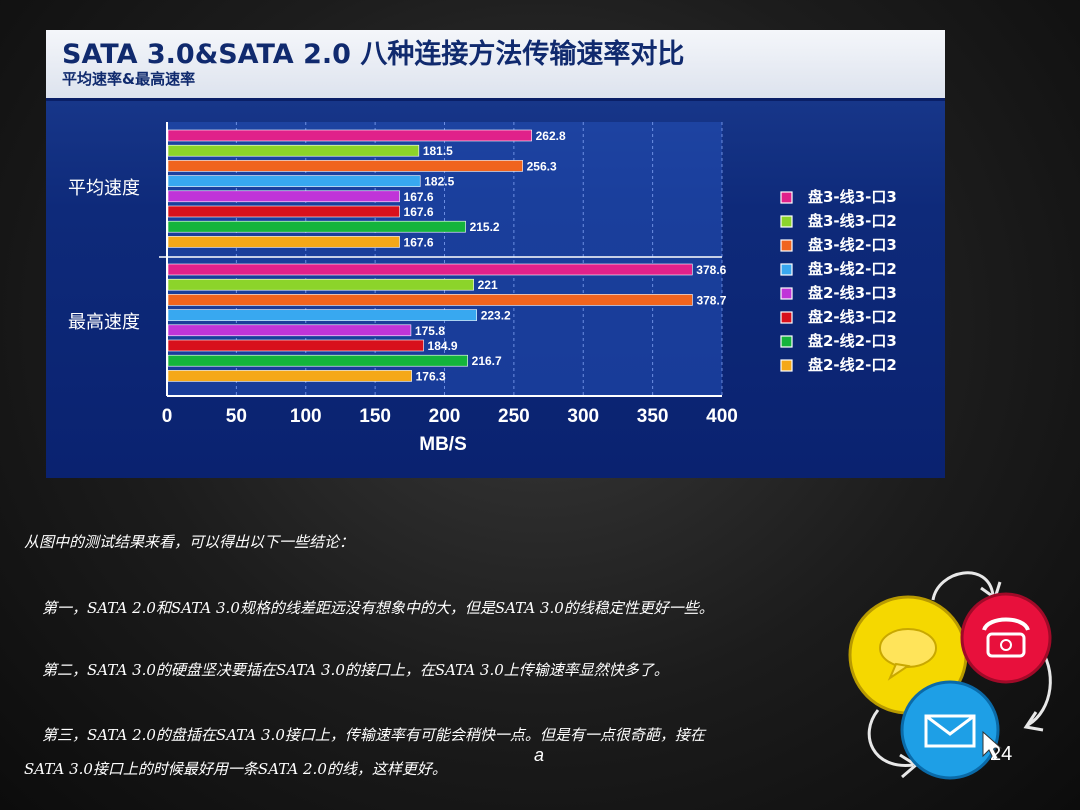  What do you see at coordinates (852, 197) in the screenshot?
I see `legend-label: 盘3-线3-口3` at bounding box center [852, 197].